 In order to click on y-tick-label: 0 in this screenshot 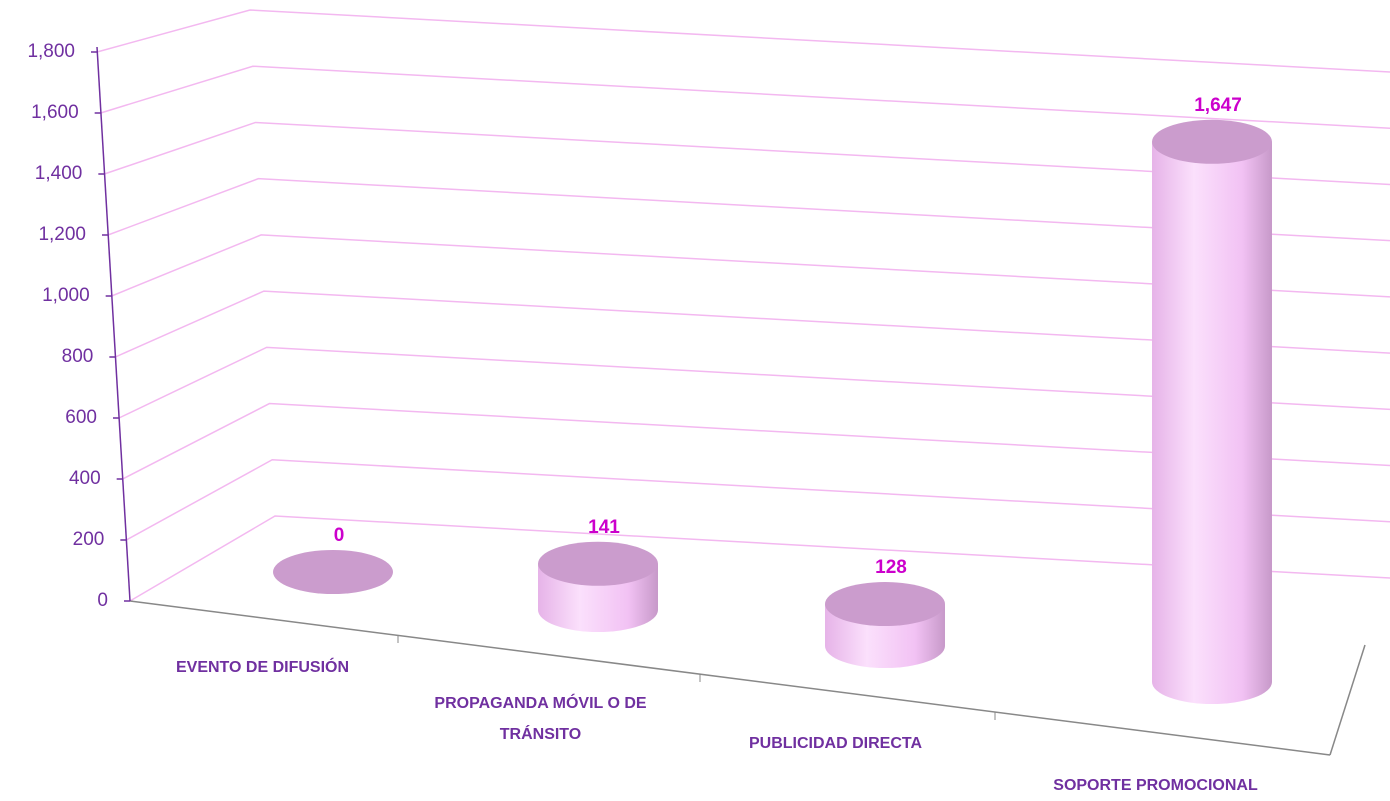, I will do `click(102, 600)`.